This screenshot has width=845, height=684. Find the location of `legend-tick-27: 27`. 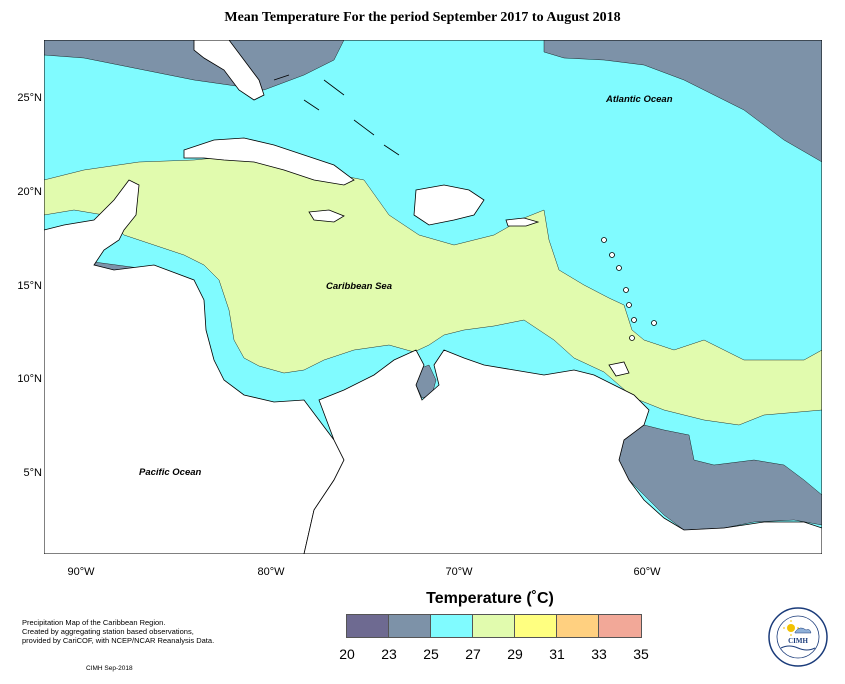

legend-tick-27: 27 is located at coordinates (473, 654).